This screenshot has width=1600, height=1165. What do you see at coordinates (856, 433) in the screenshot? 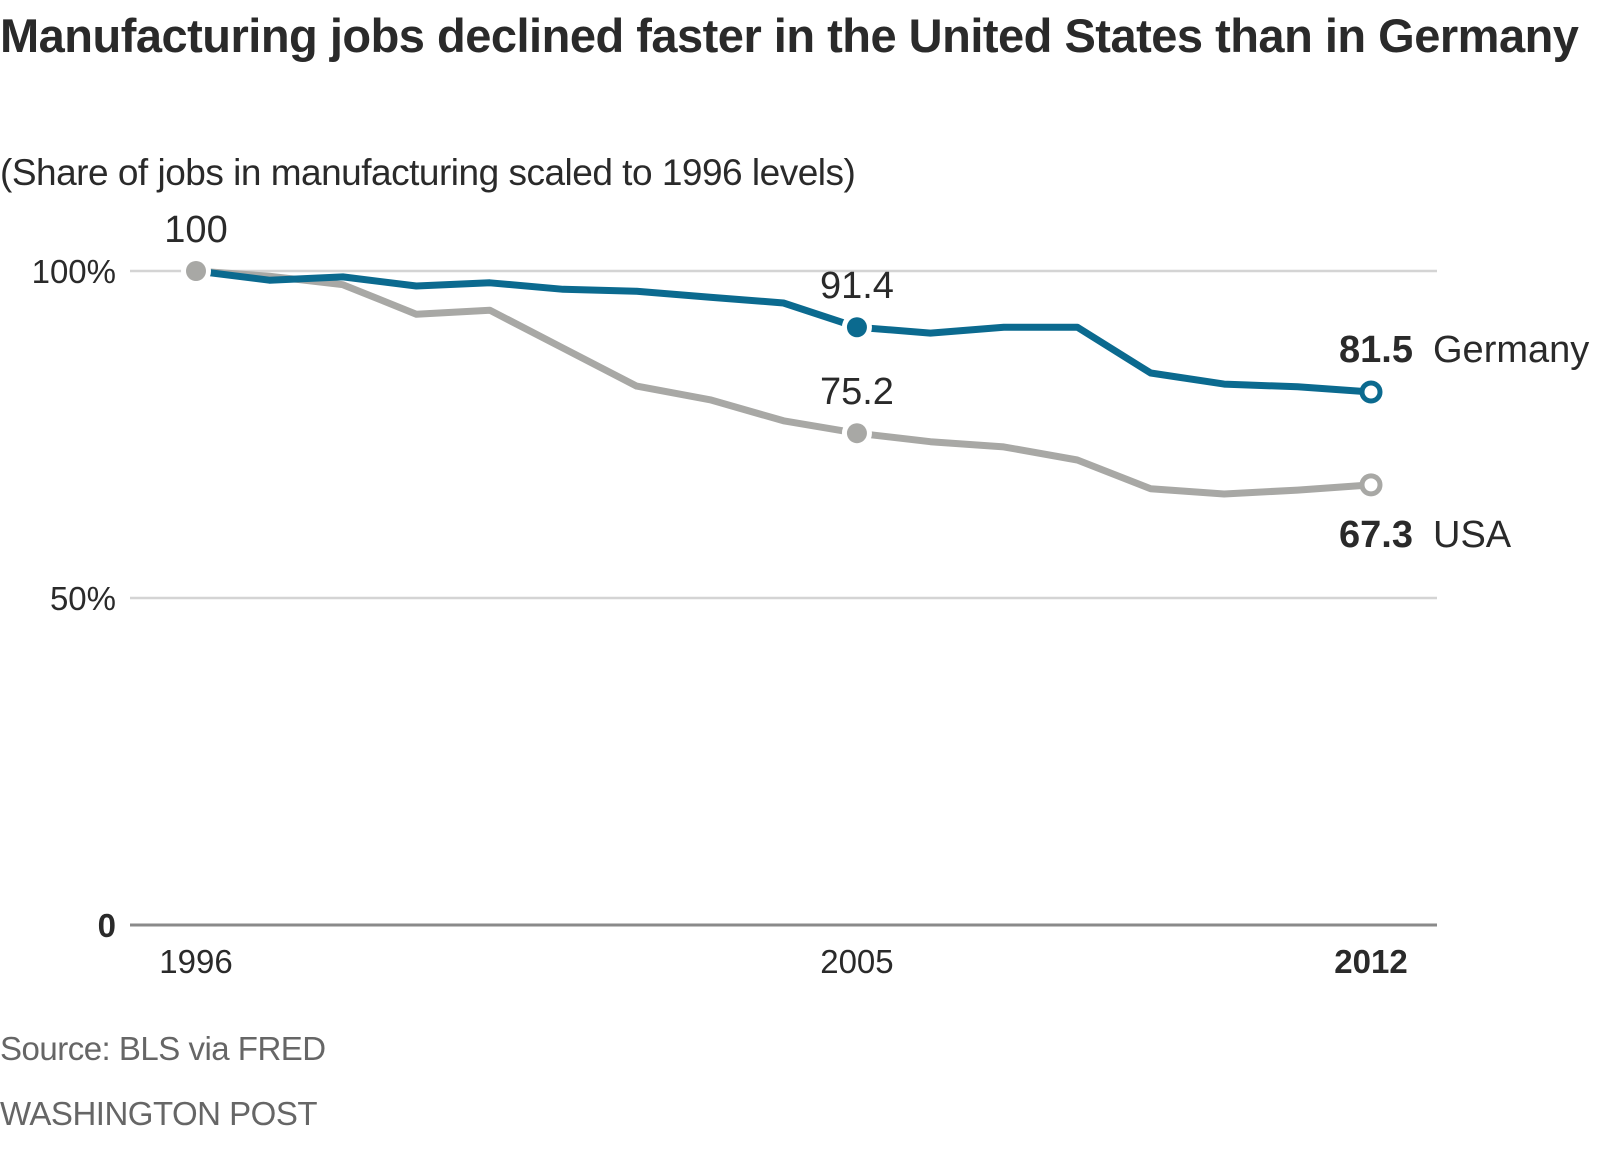
I see `highlight-marker-usa-2005` at bounding box center [856, 433].